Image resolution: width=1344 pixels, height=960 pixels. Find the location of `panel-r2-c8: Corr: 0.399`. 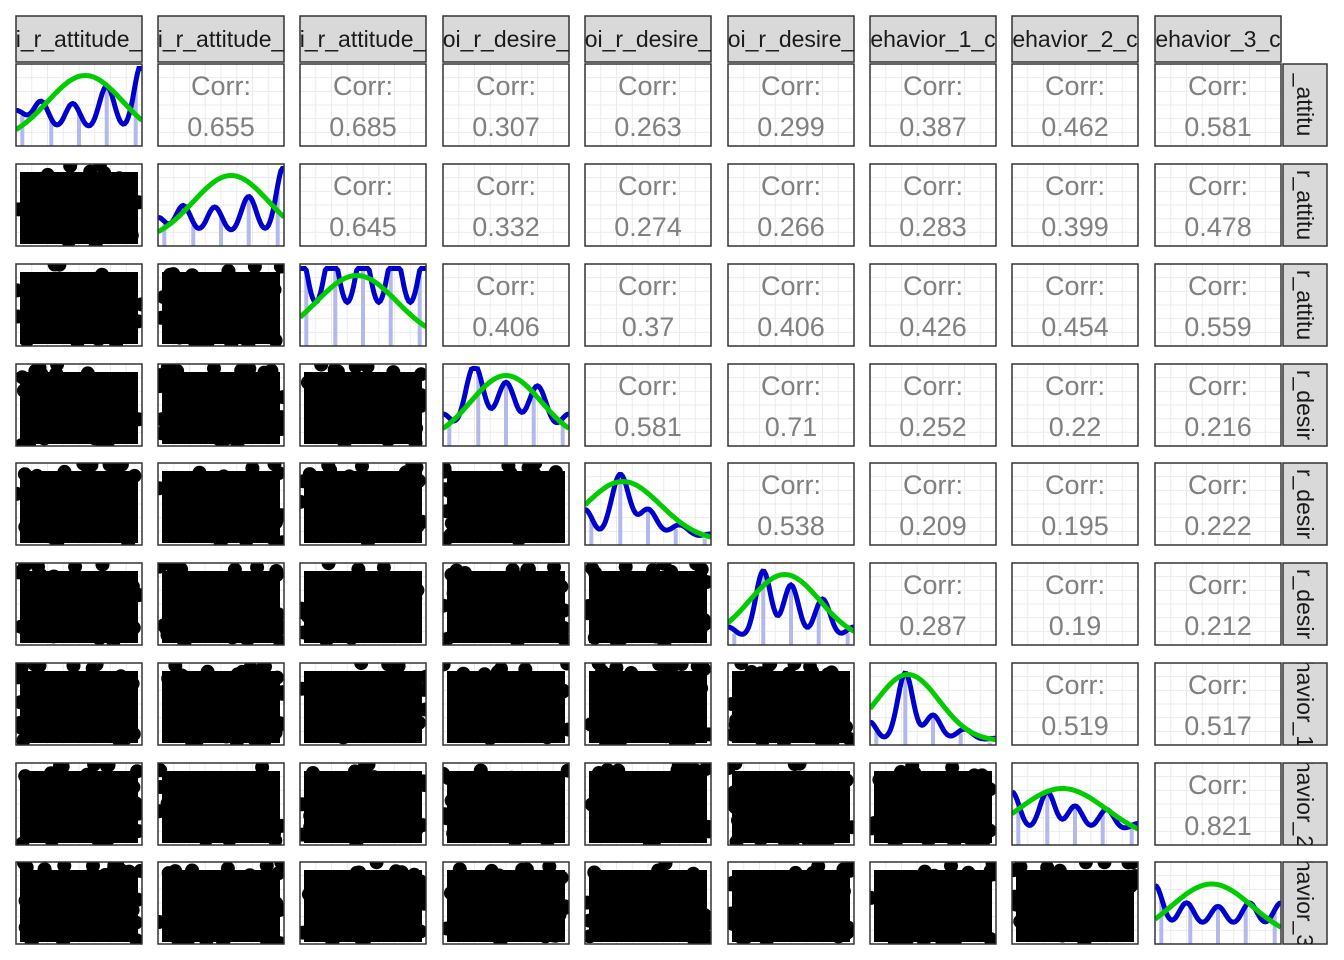

panel-r2-c8: Corr: 0.399 is located at coordinates (1075, 205).